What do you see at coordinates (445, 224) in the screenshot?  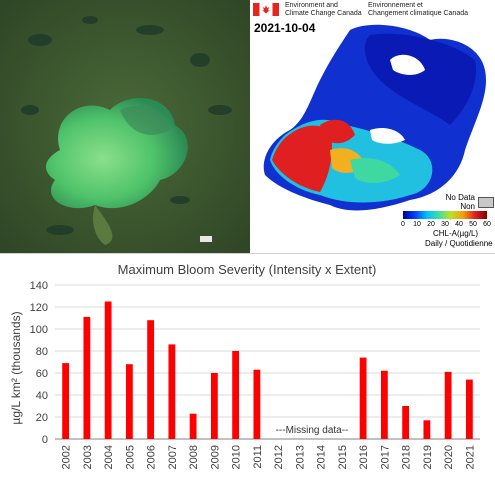 I see `colorbar-tick: 30` at bounding box center [445, 224].